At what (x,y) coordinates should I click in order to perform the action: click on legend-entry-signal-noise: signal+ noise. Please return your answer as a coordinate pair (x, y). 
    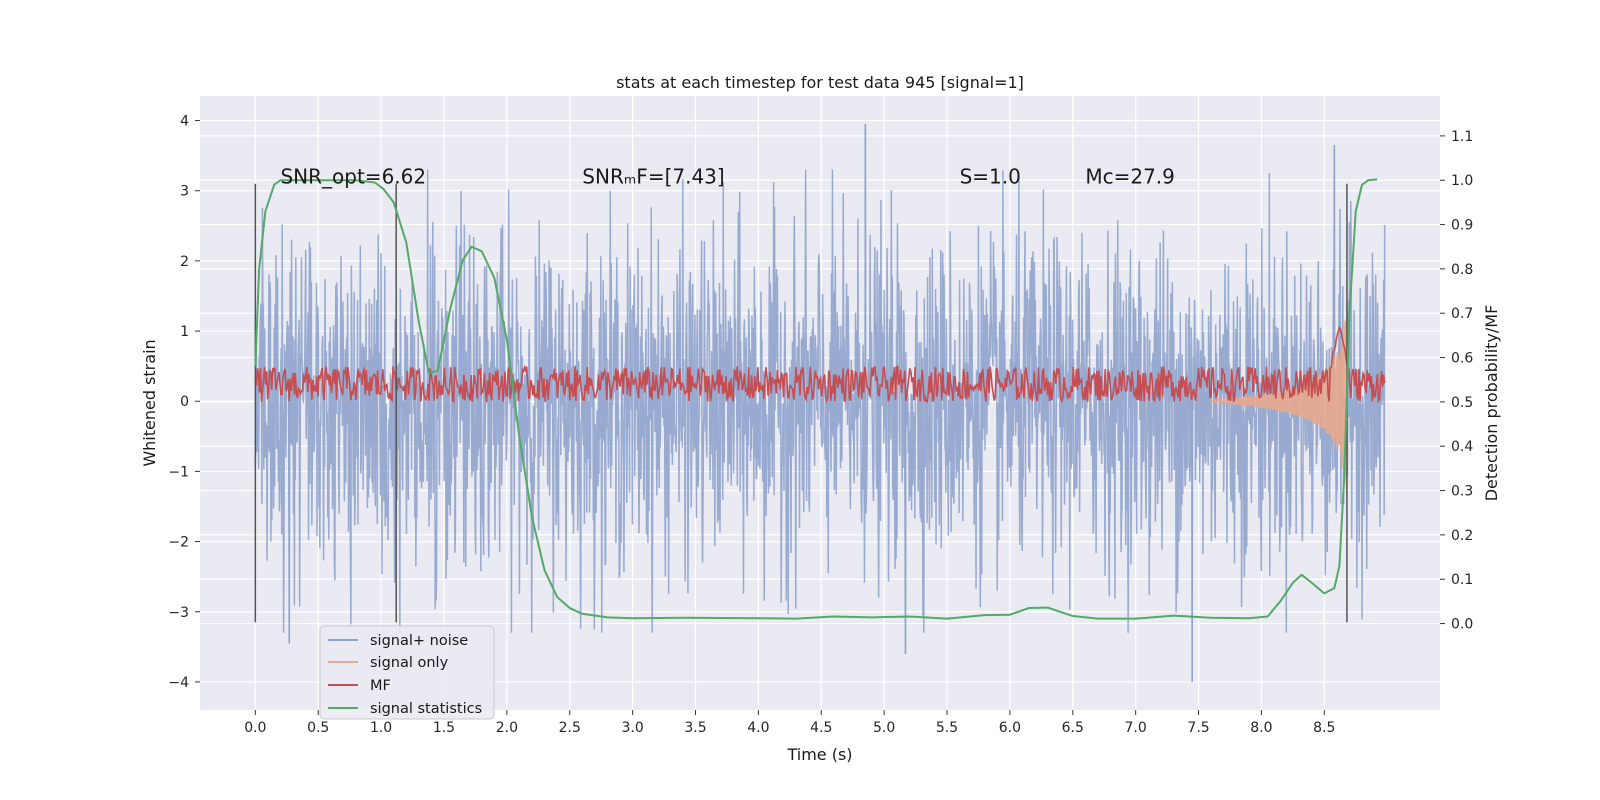
    Looking at the image, I should click on (398, 641).